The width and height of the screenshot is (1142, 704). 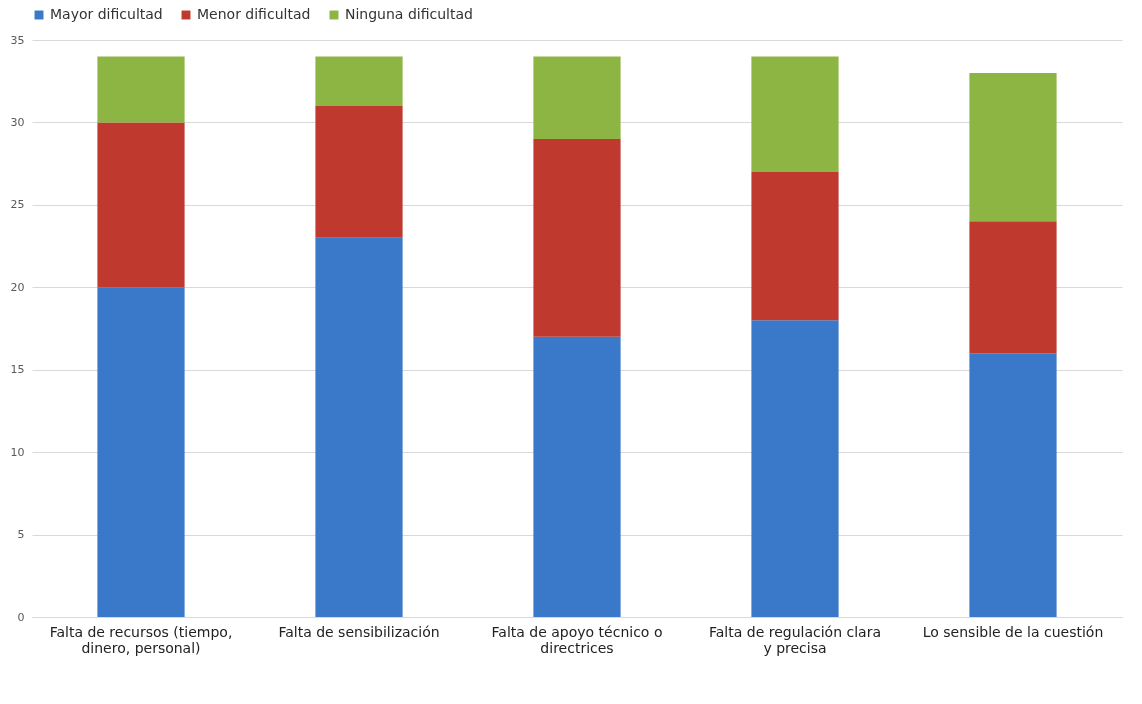 I want to click on x-tick-label: Falta de apoyo técnico o directrices, so click(x=577, y=639).